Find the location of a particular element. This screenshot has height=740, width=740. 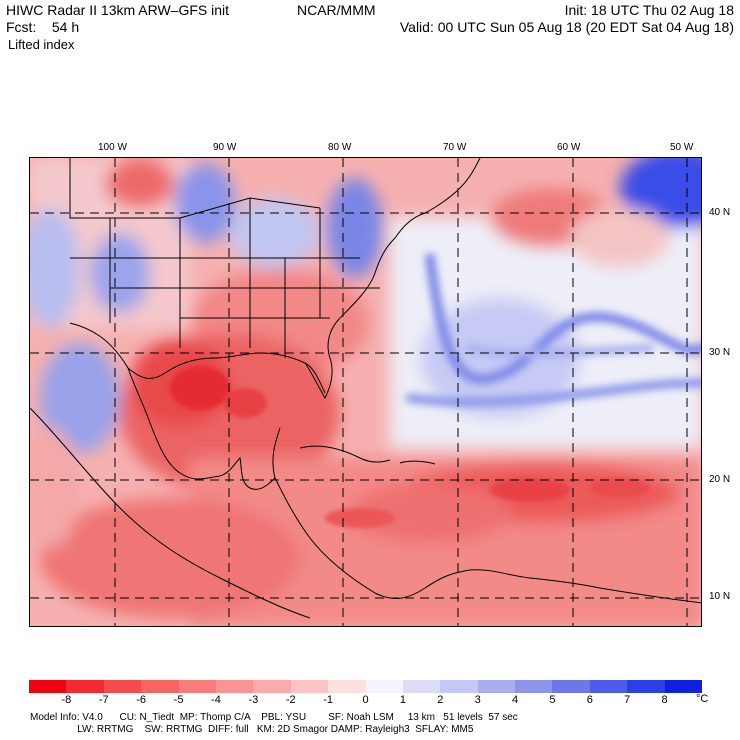

organization: NCAR/MMM is located at coordinates (336, 10).